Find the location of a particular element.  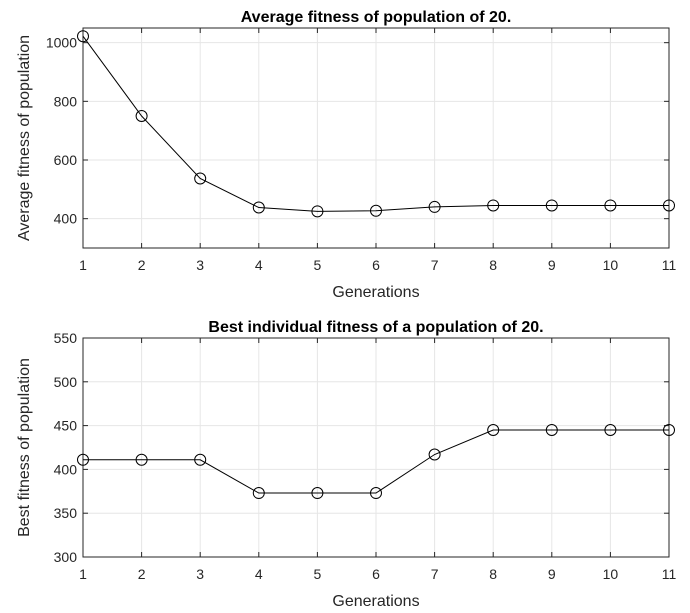

y-axis-label: Best fitness of population is located at coordinates (24, 447).